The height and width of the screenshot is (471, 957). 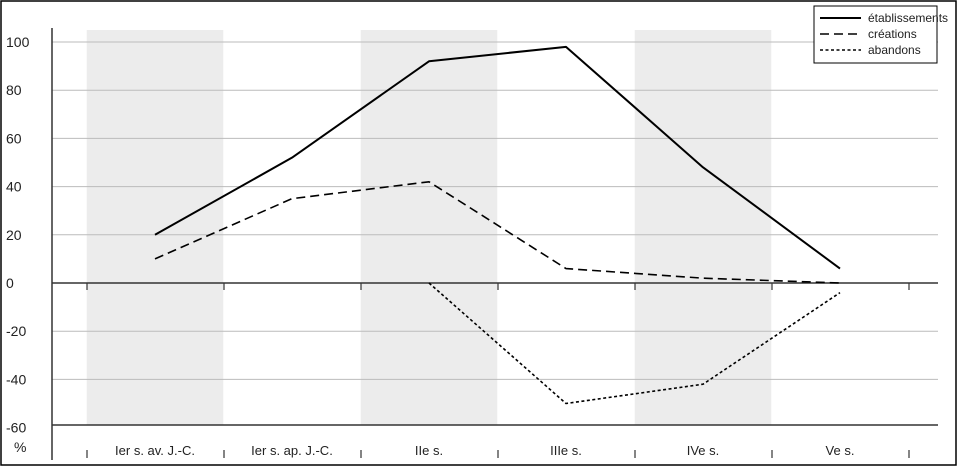 What do you see at coordinates (14, 90) in the screenshot?
I see `y-tick-label: 80` at bounding box center [14, 90].